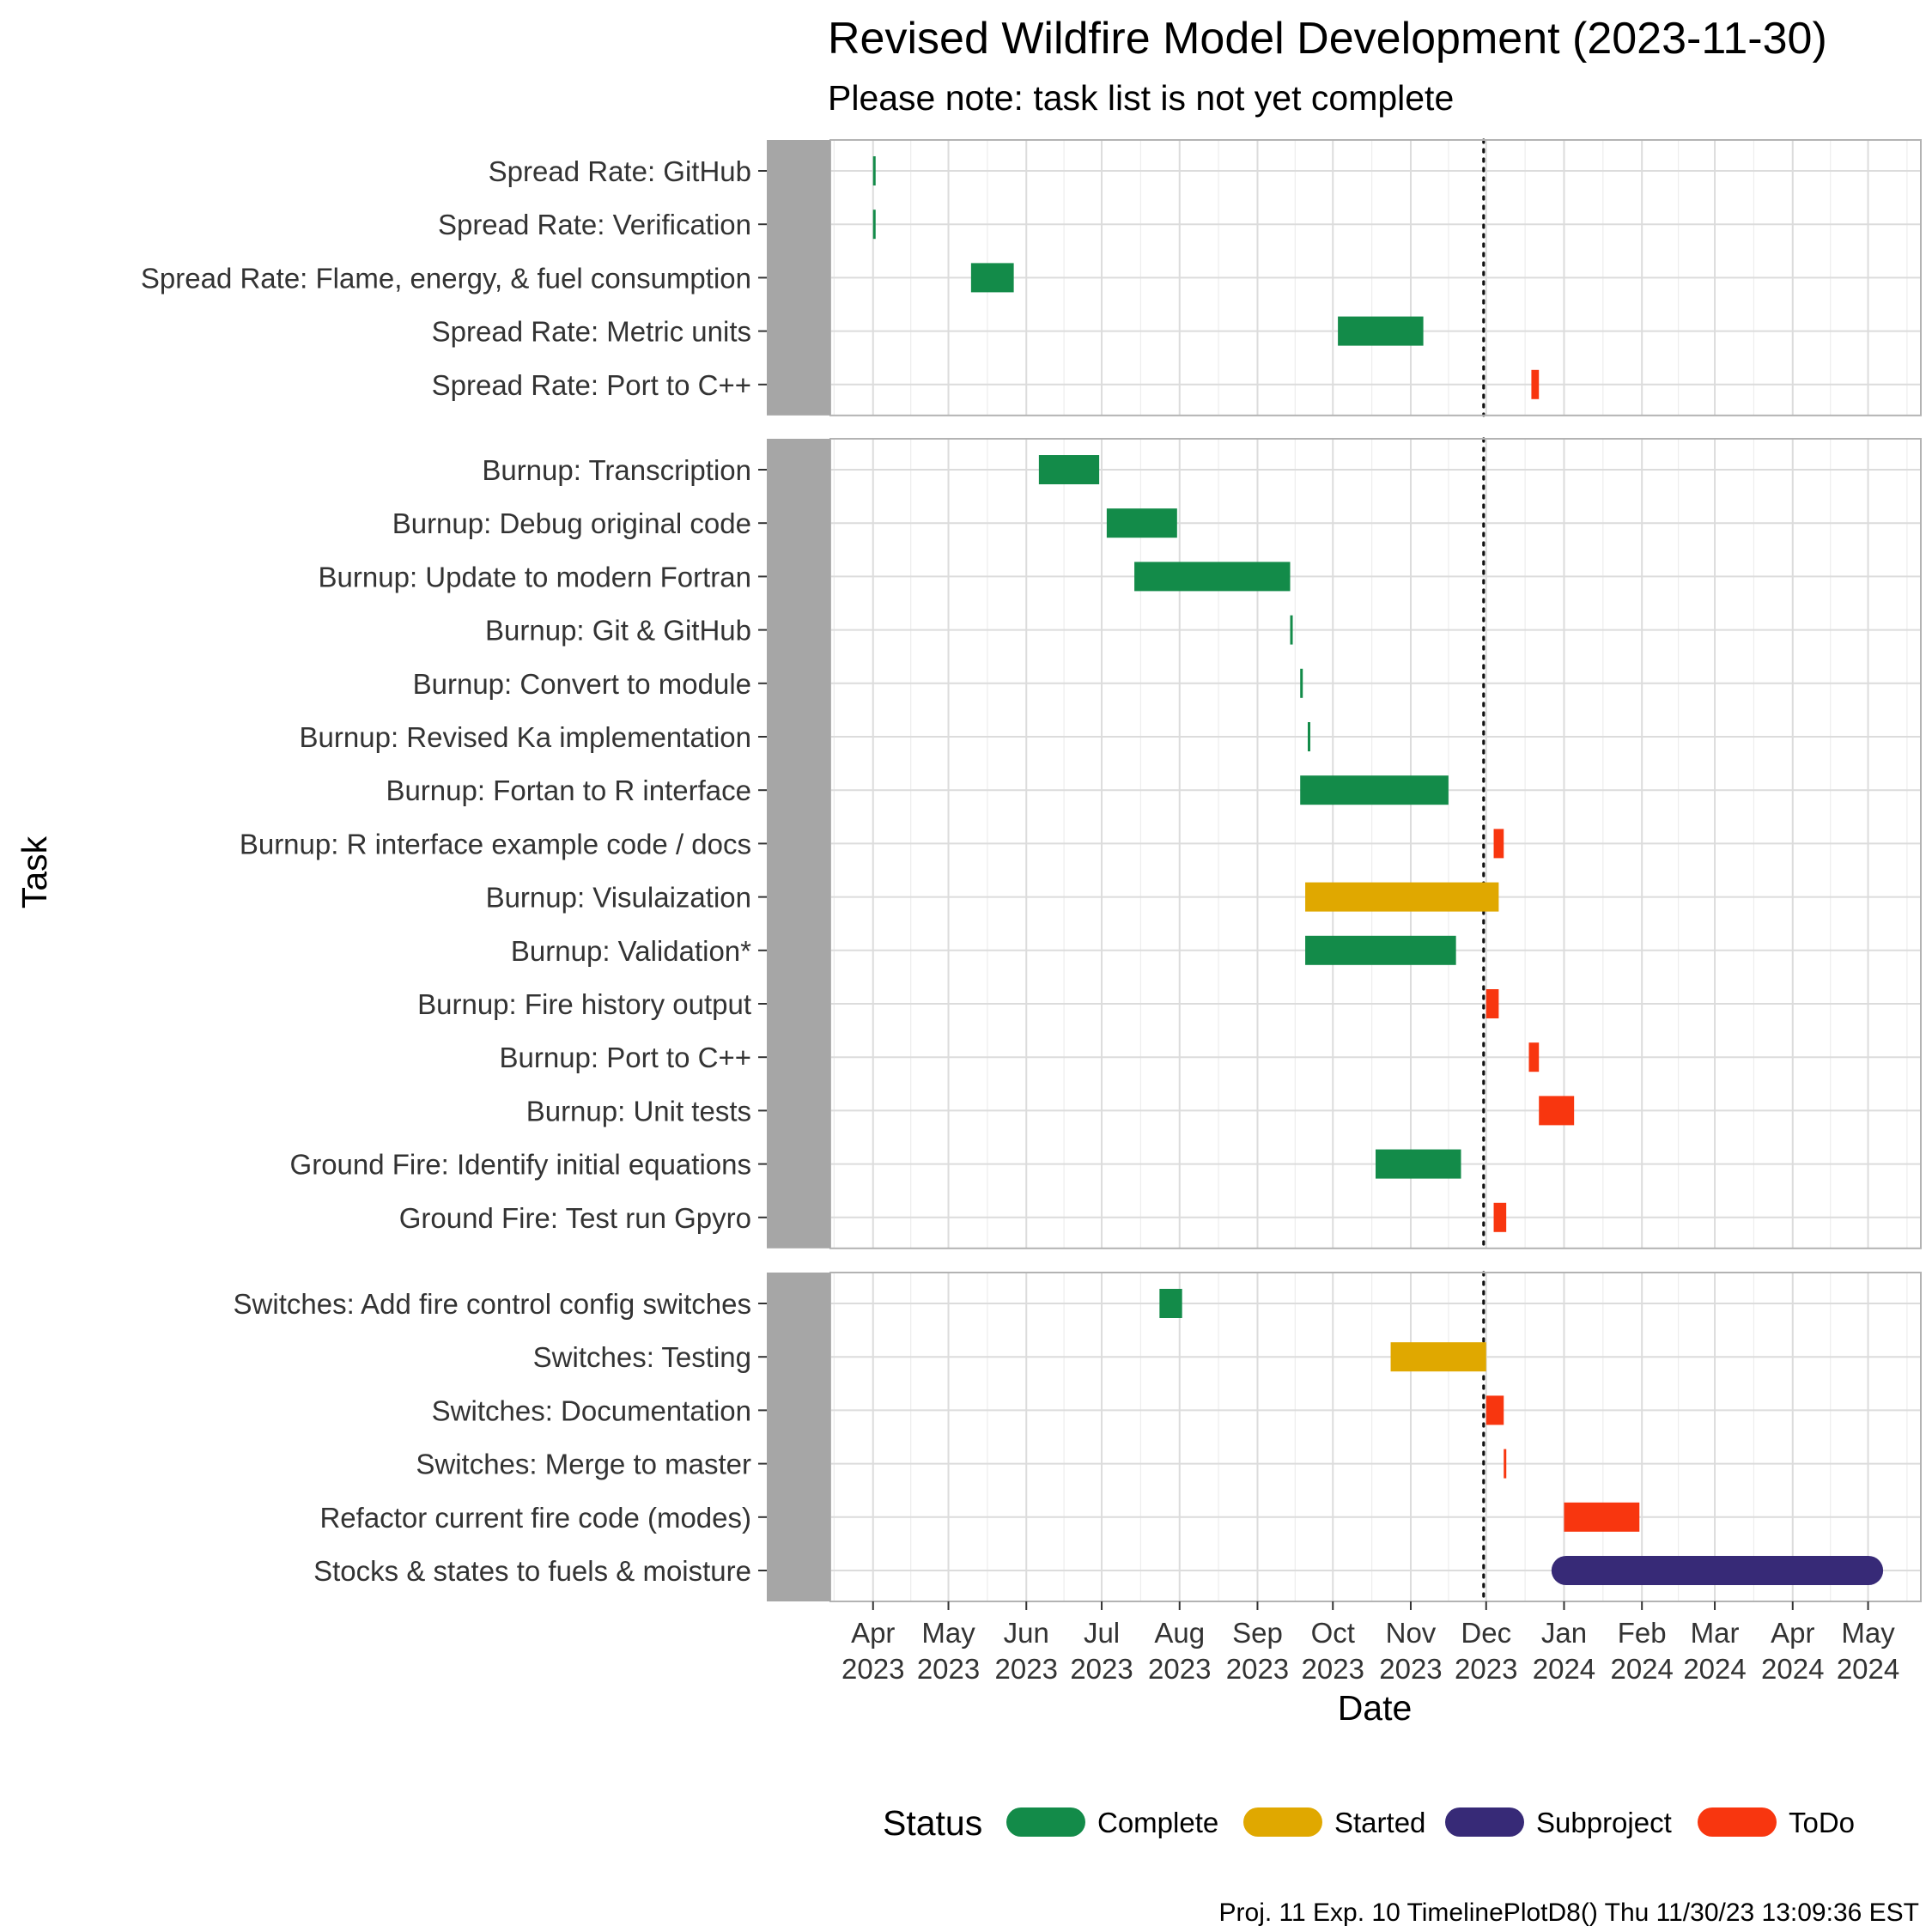  What do you see at coordinates (799, 278) in the screenshot?
I see `panel-strip: R Fire Library` at bounding box center [799, 278].